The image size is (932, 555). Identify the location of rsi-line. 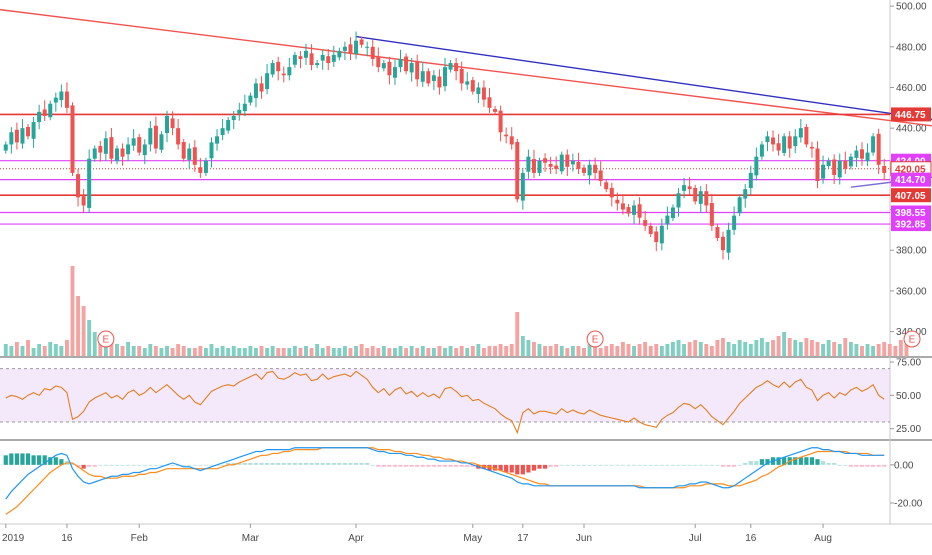
(445, 402).